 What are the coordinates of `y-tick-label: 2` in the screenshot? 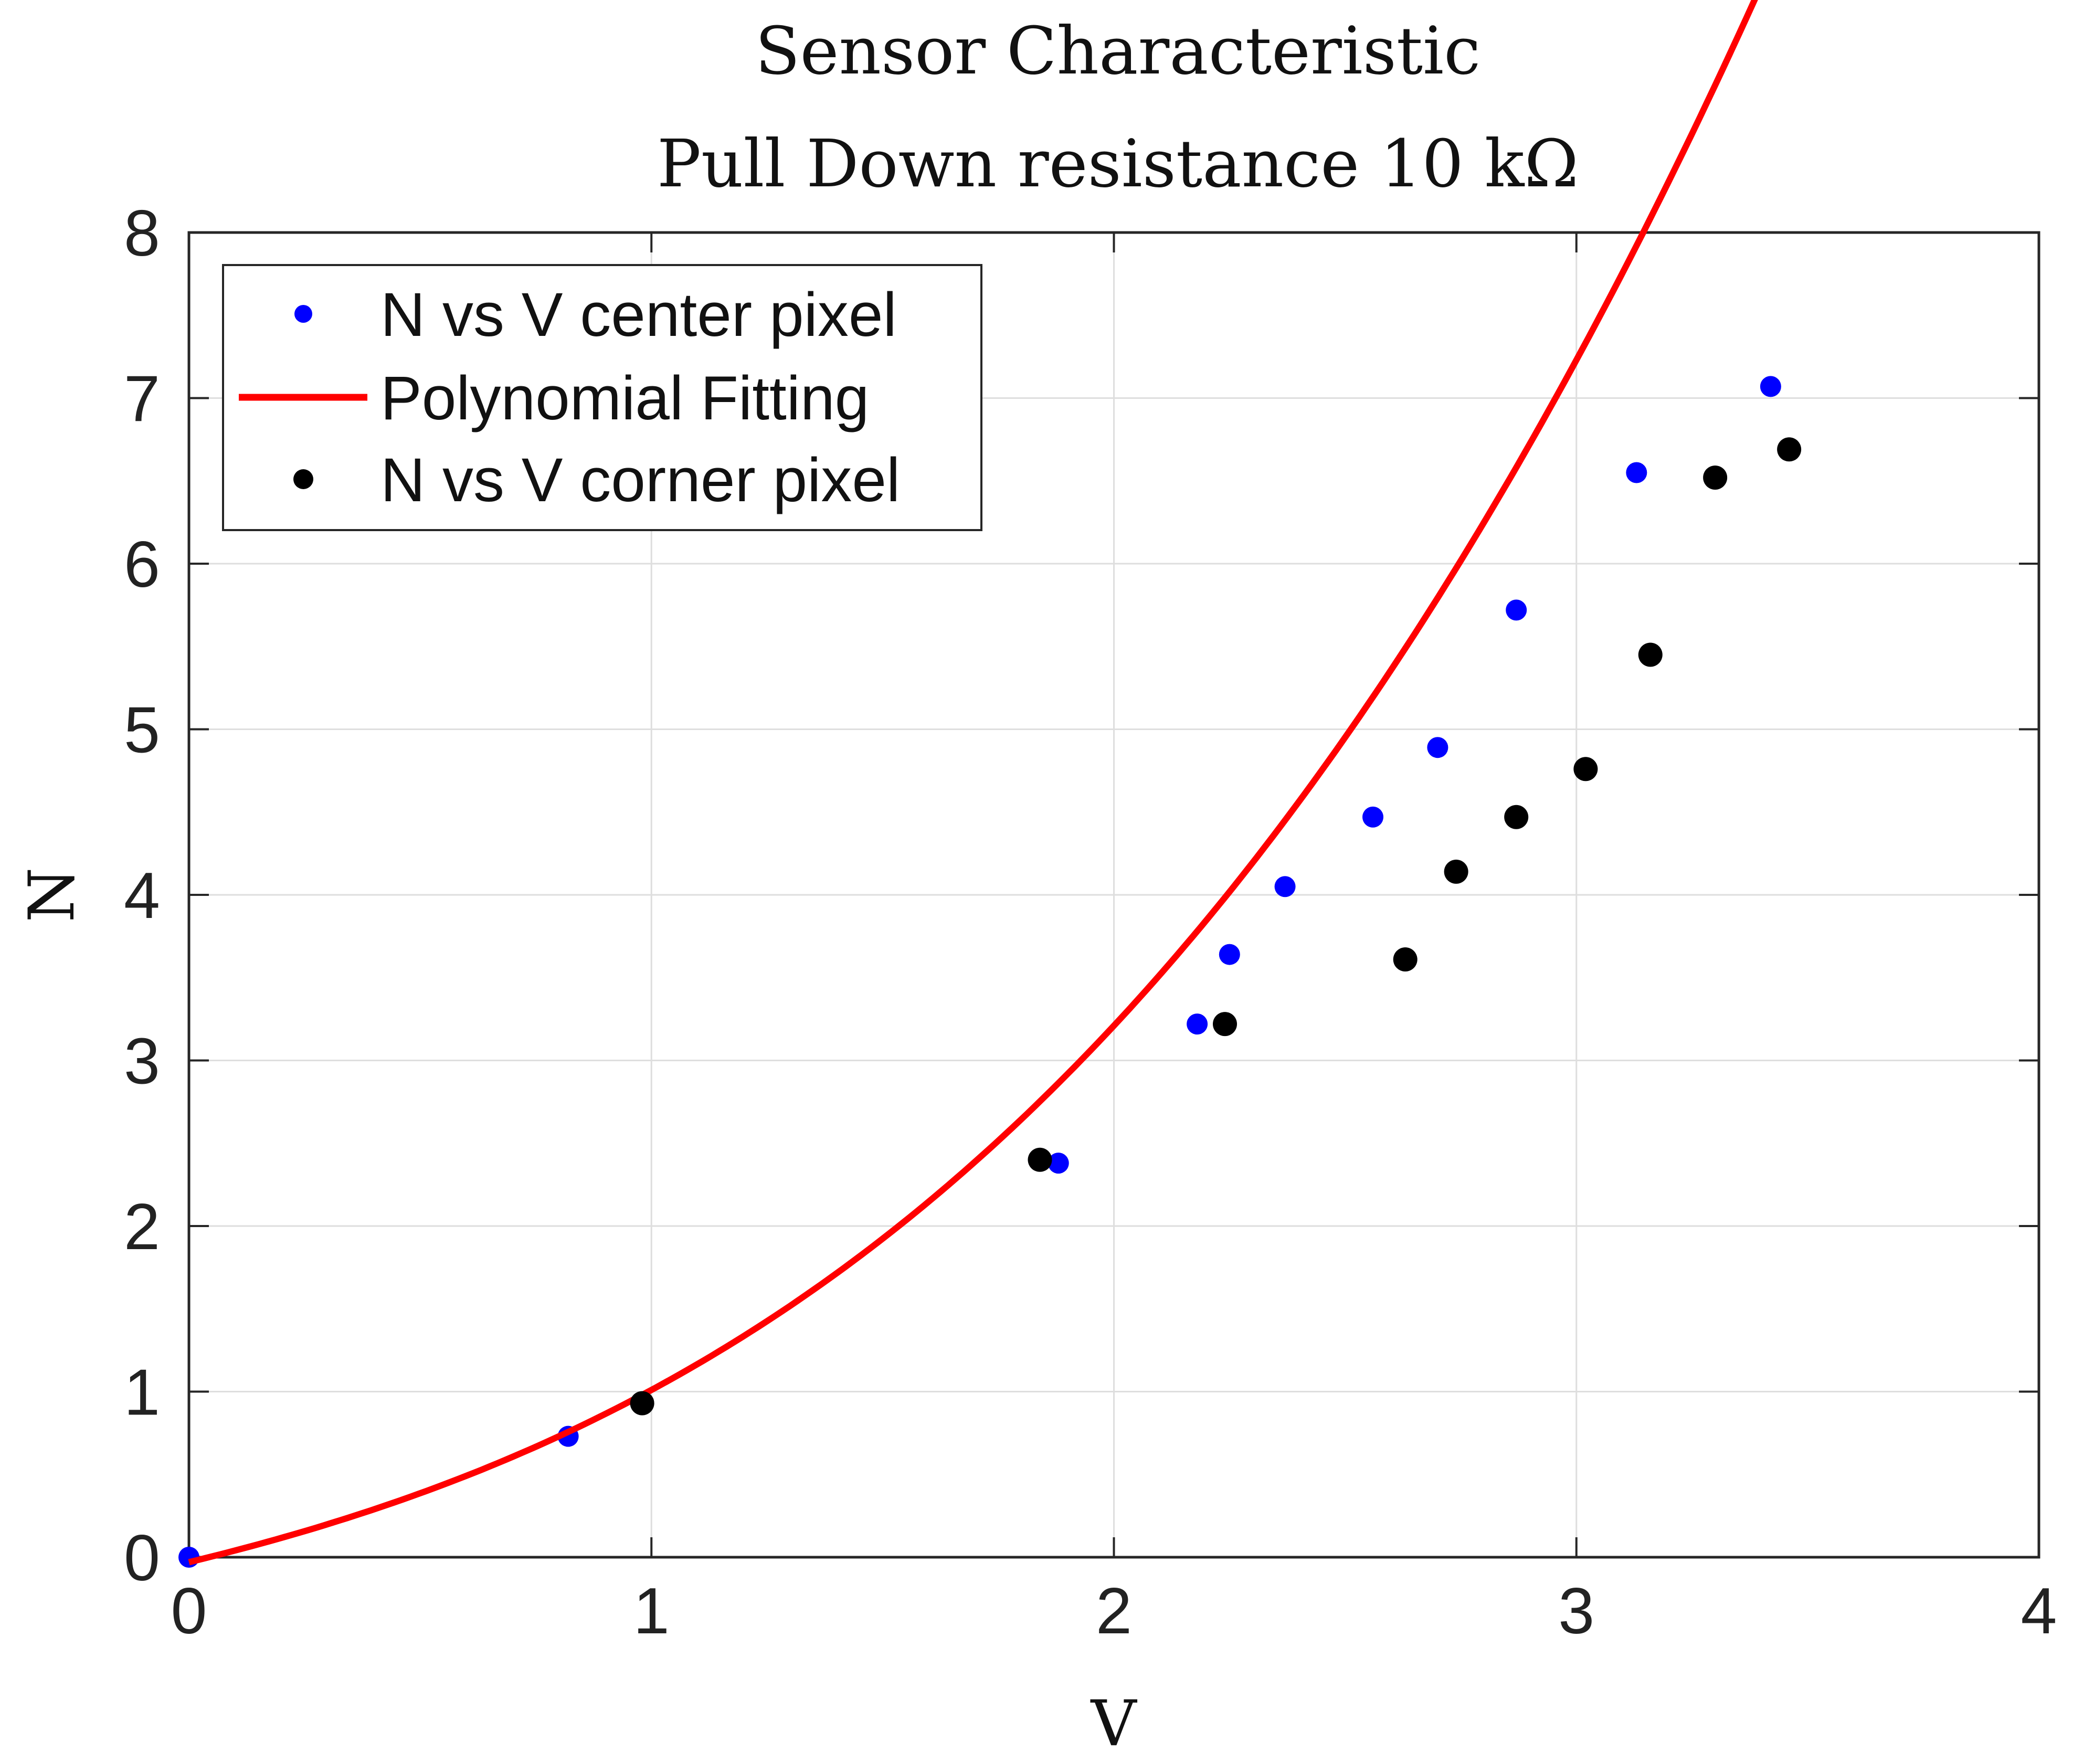 It's located at (142, 1227).